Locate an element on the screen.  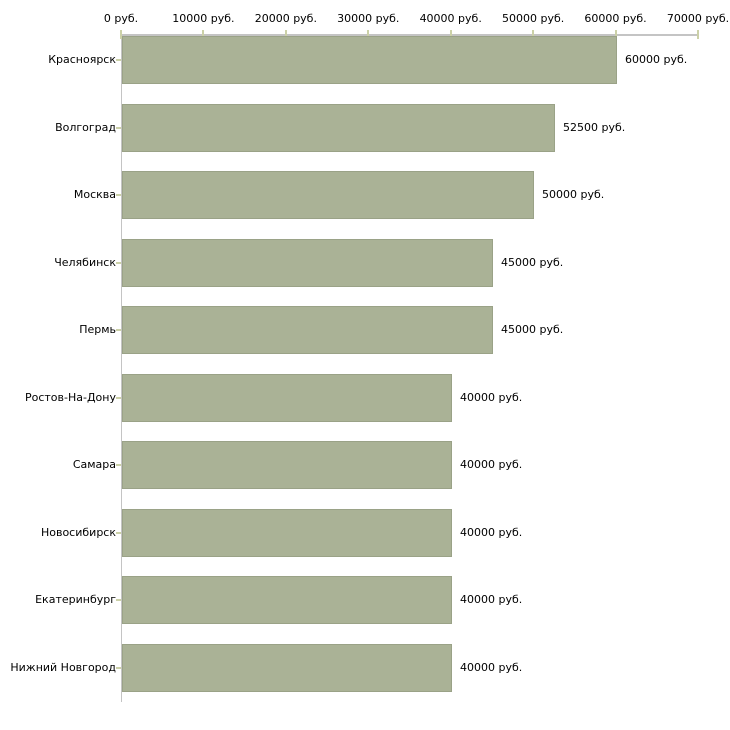
x-axis-tick-label: 60000 руб. is located at coordinates (615, 18).